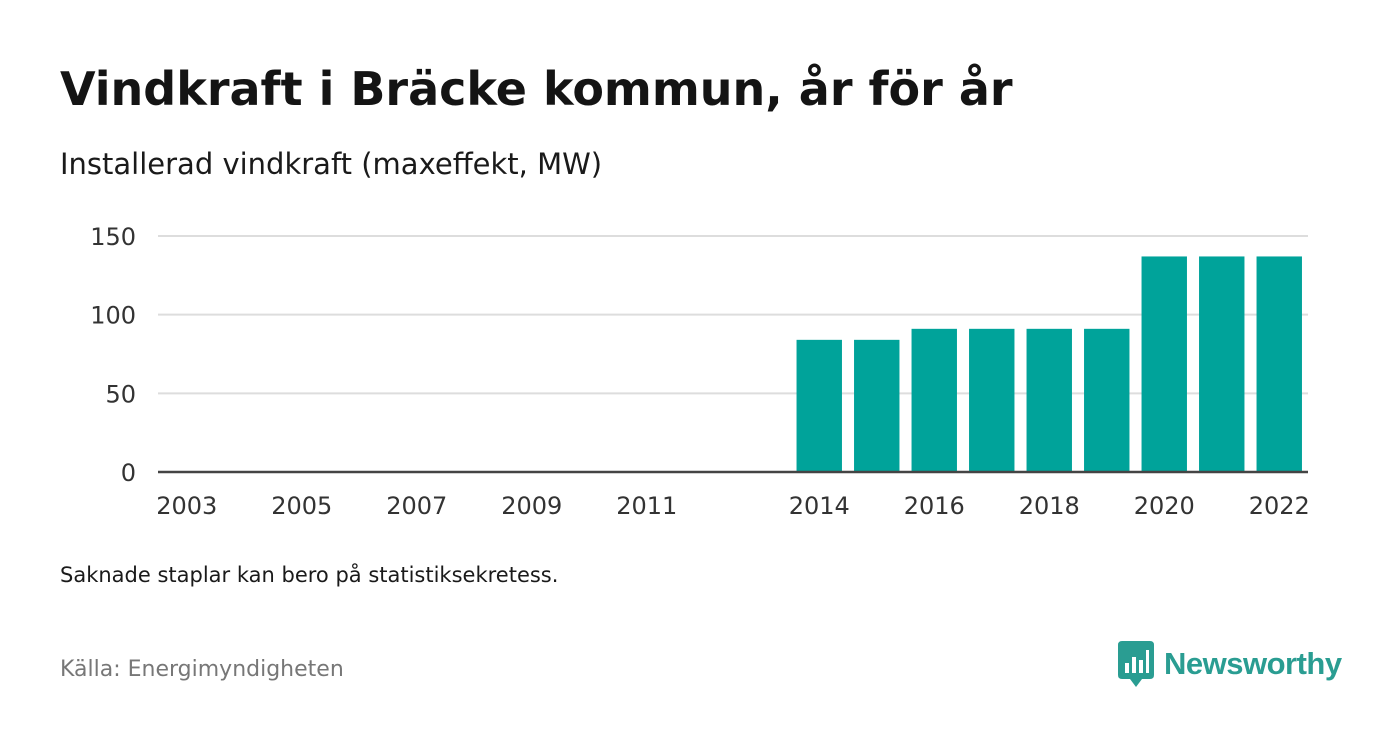  What do you see at coordinates (646, 506) in the screenshot?
I see `x-tick-label: 2011` at bounding box center [646, 506].